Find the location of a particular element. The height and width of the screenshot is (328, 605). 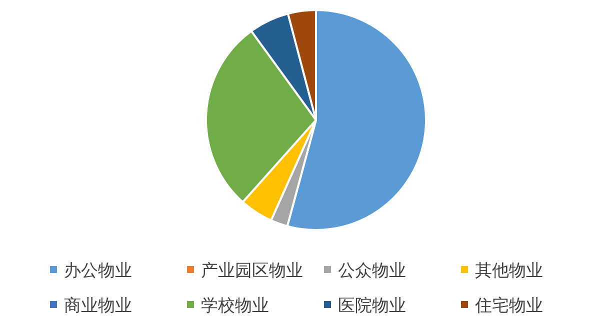

legend-label: 医院物业 is located at coordinates (372, 306).